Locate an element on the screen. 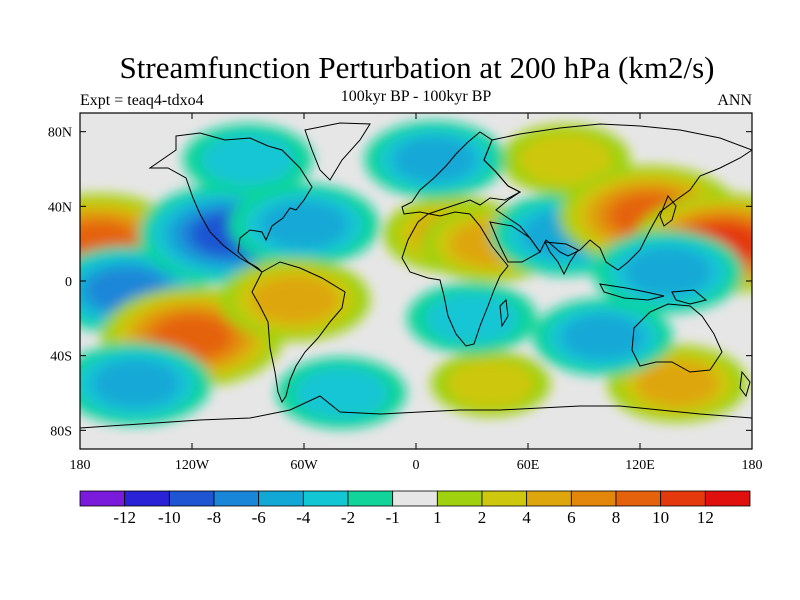 This screenshot has width=800, height=600. colorbar-label: 1 is located at coordinates (437, 517).